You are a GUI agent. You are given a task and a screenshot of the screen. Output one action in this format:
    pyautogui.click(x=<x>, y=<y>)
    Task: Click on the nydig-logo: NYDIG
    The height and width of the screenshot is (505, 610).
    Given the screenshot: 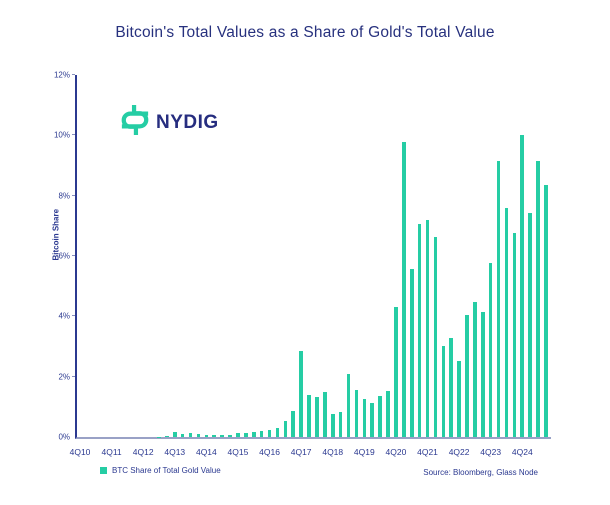 What is the action you would take?
    pyautogui.click(x=169, y=122)
    